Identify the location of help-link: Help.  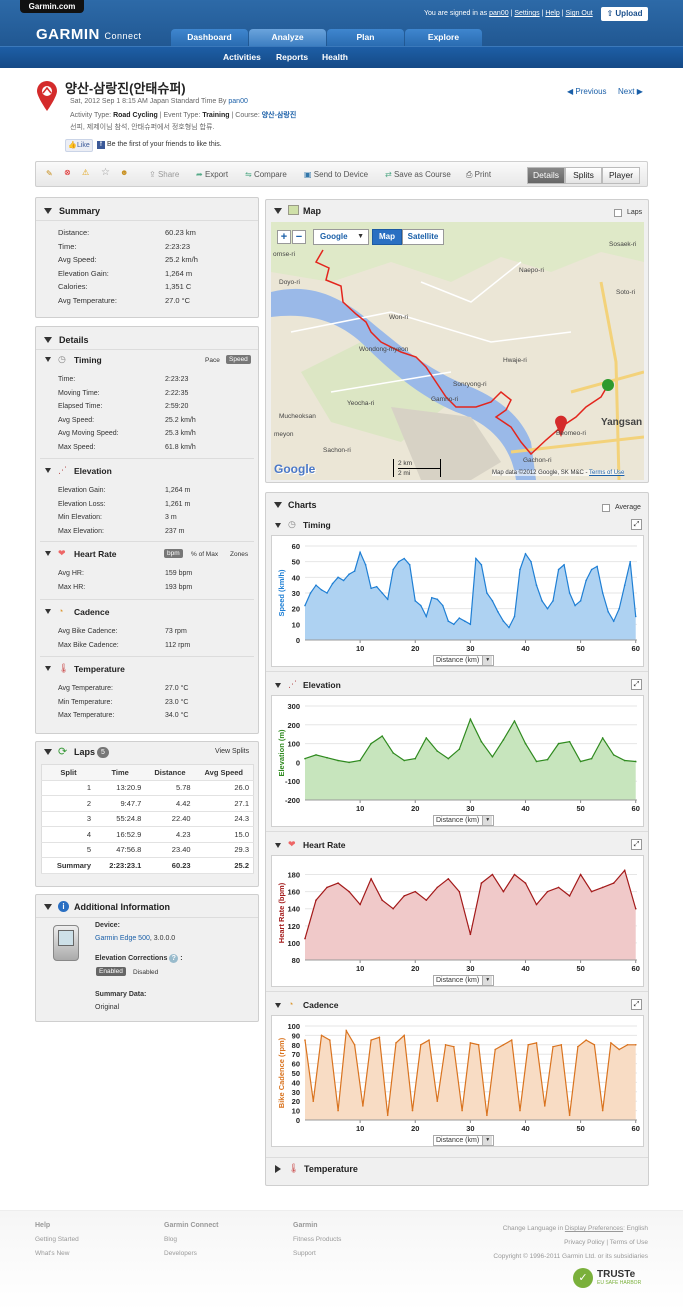
(552, 13).